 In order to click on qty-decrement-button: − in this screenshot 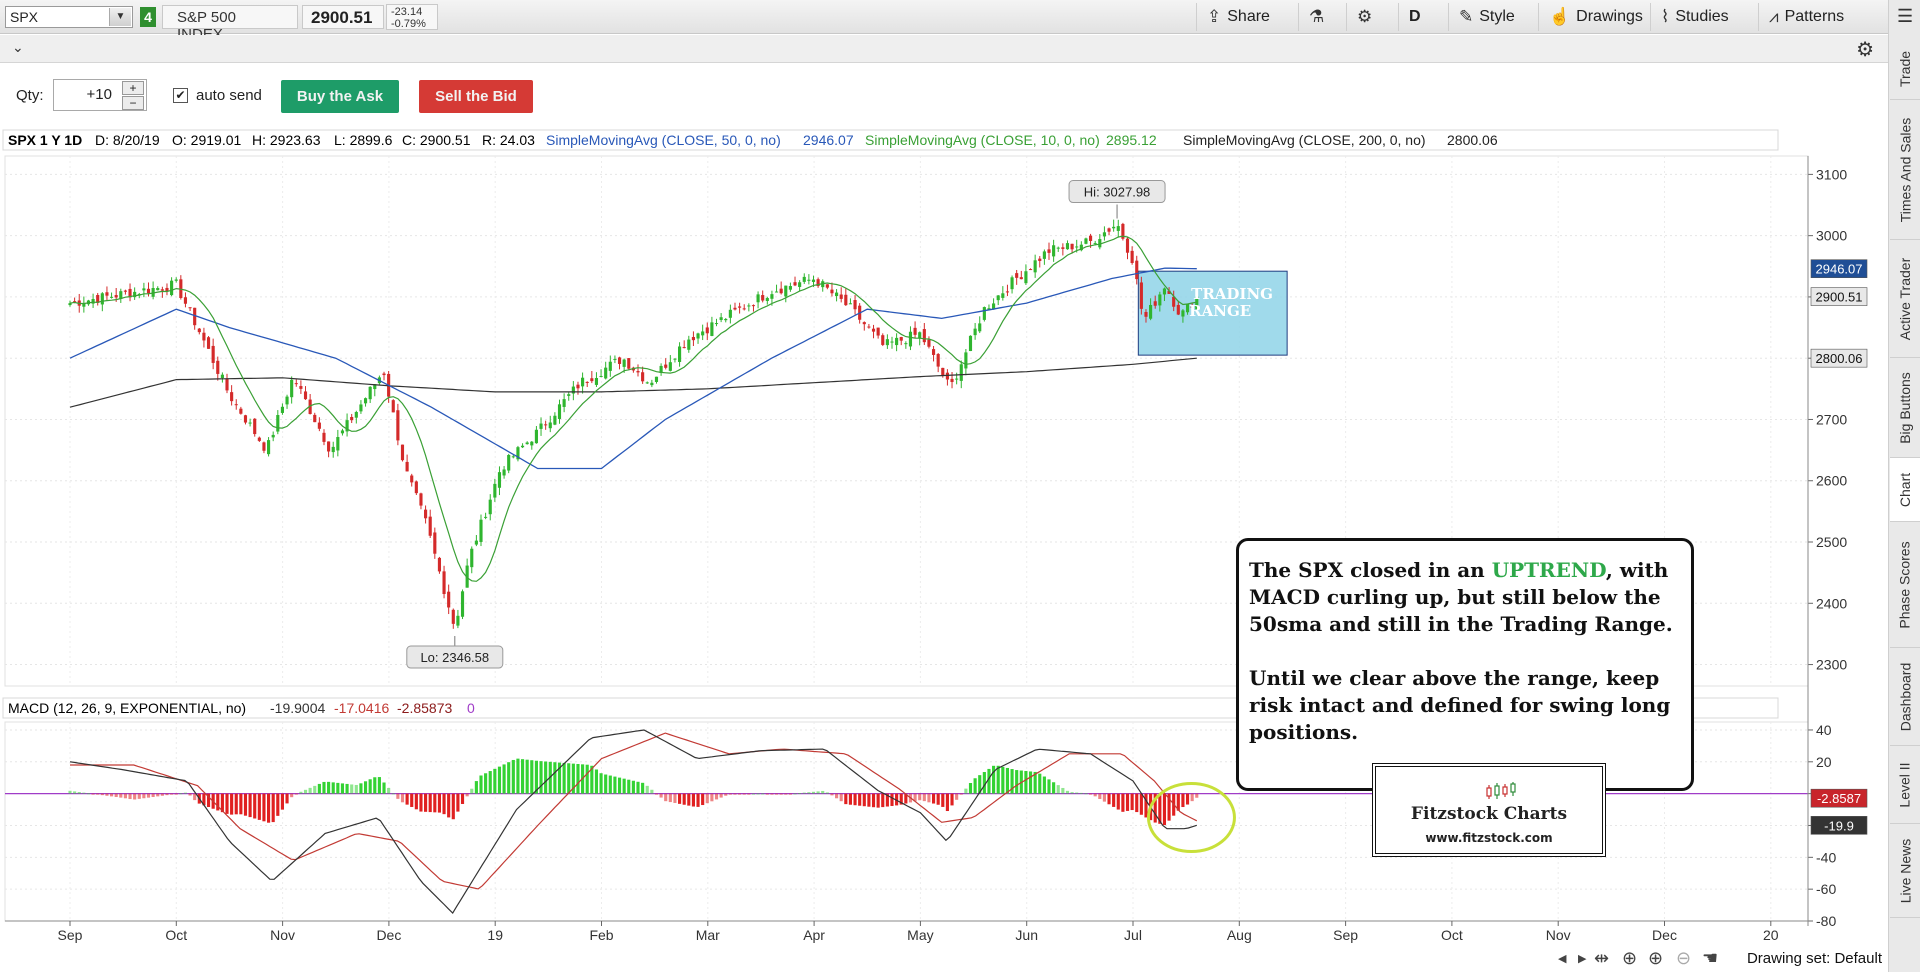, I will do `click(133, 103)`.